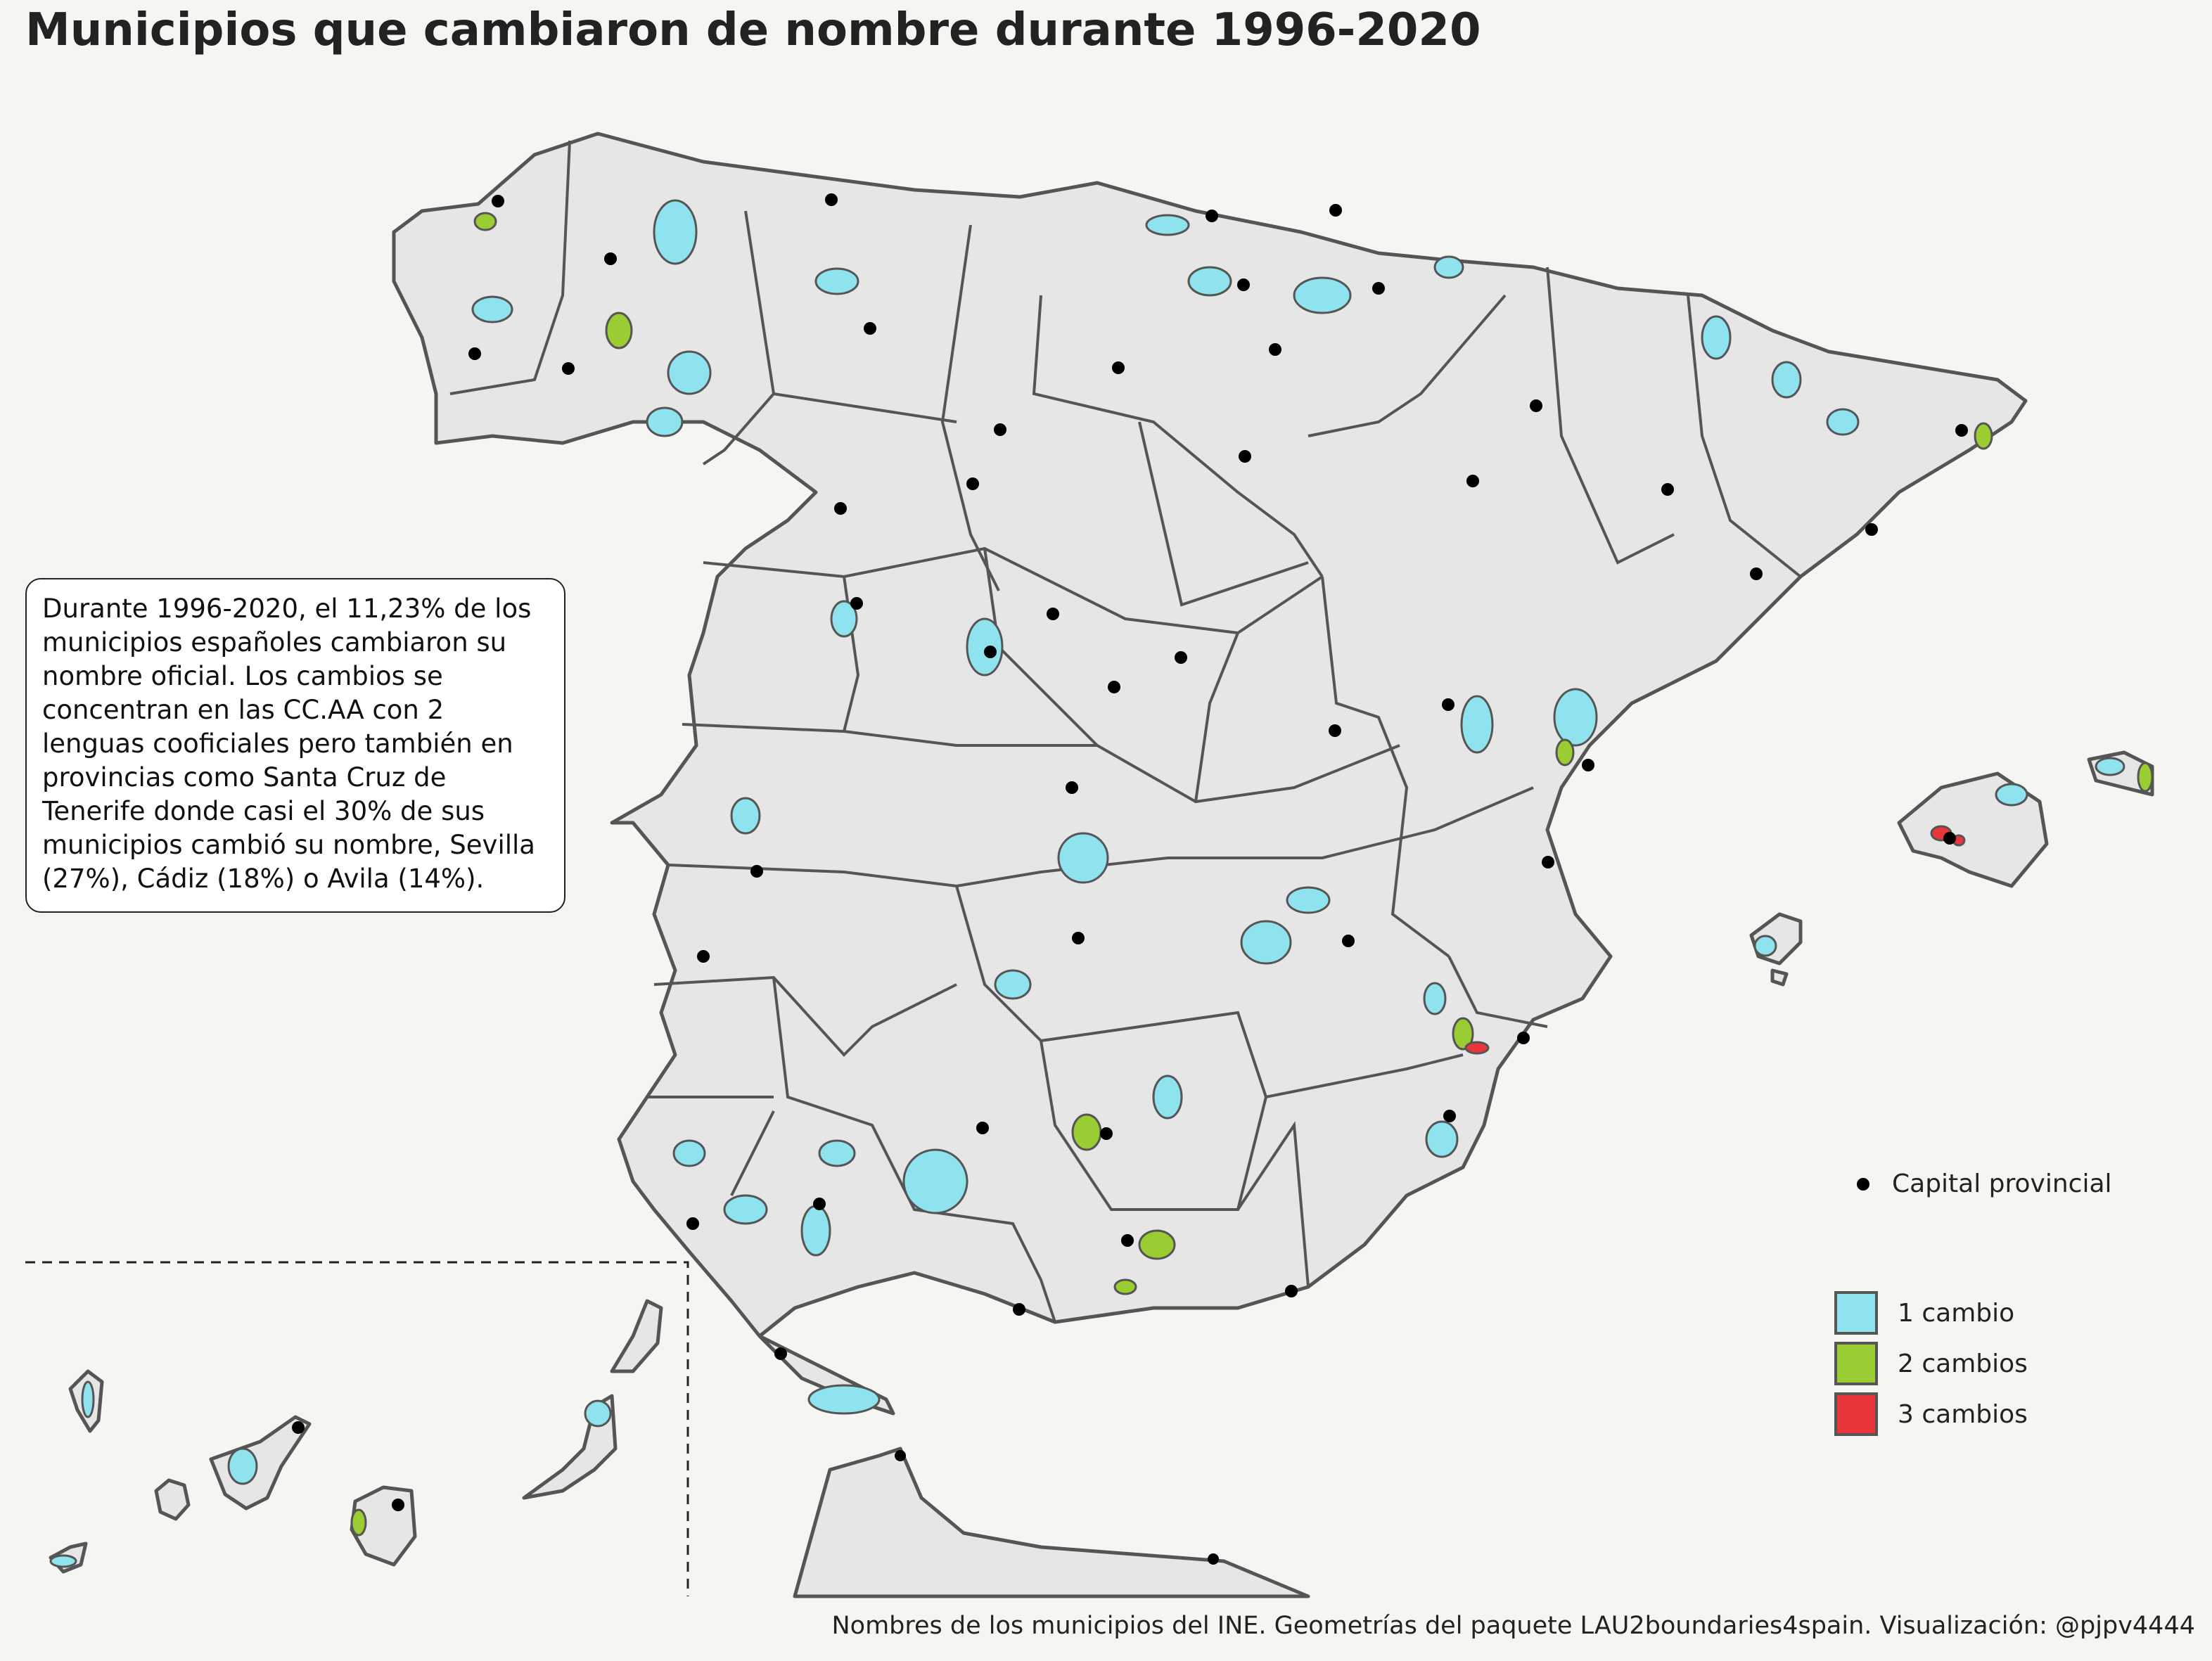 The width and height of the screenshot is (2212, 1661). What do you see at coordinates (260, 1463) in the screenshot?
I see `island-tenerife` at bounding box center [260, 1463].